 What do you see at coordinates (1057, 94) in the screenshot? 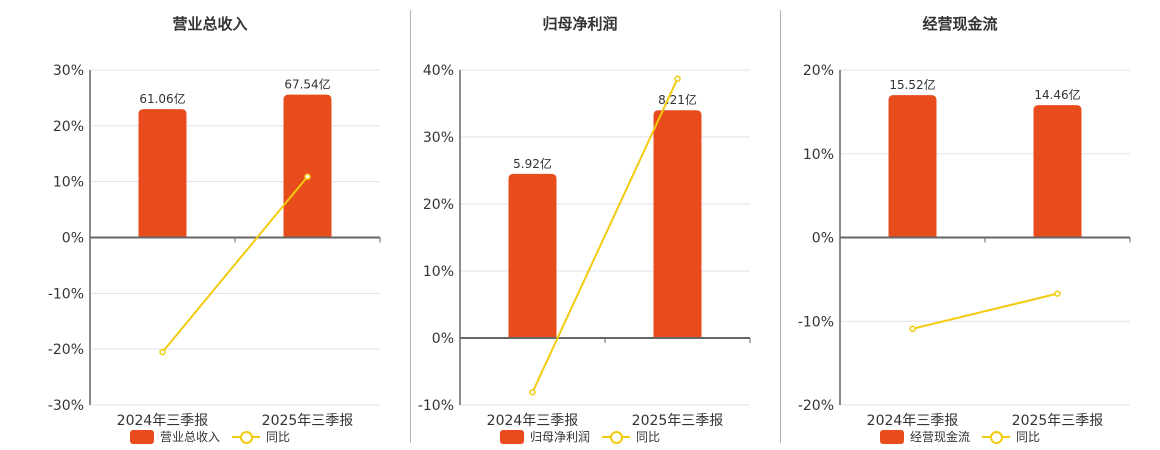
I see `bar-value-label: 14.46亿` at bounding box center [1057, 94].